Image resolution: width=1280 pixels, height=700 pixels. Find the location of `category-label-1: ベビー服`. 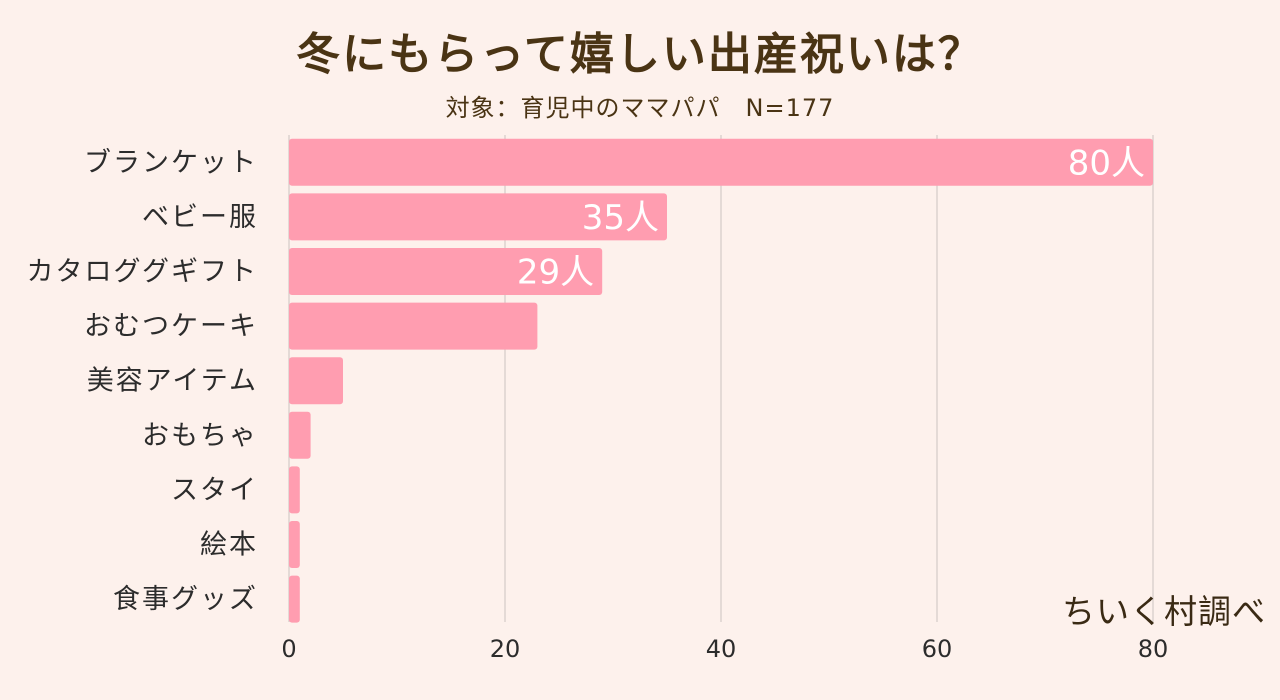

category-label-1: ベビー服 is located at coordinates (200, 217).